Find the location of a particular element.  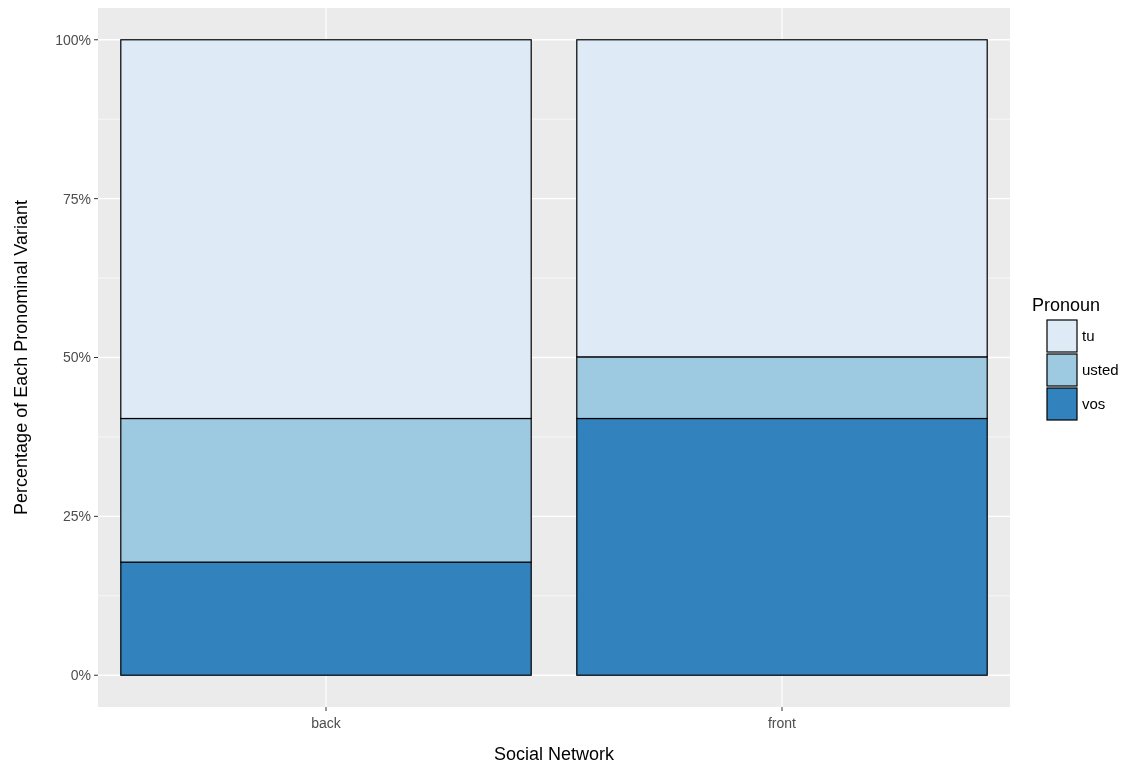

x-tick-label: back is located at coordinates (326, 723).